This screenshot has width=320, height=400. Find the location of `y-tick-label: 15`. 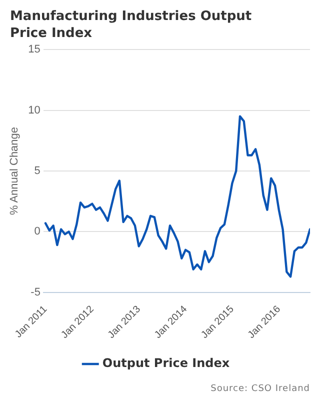

y-tick-label: 15 is located at coordinates (34, 50).